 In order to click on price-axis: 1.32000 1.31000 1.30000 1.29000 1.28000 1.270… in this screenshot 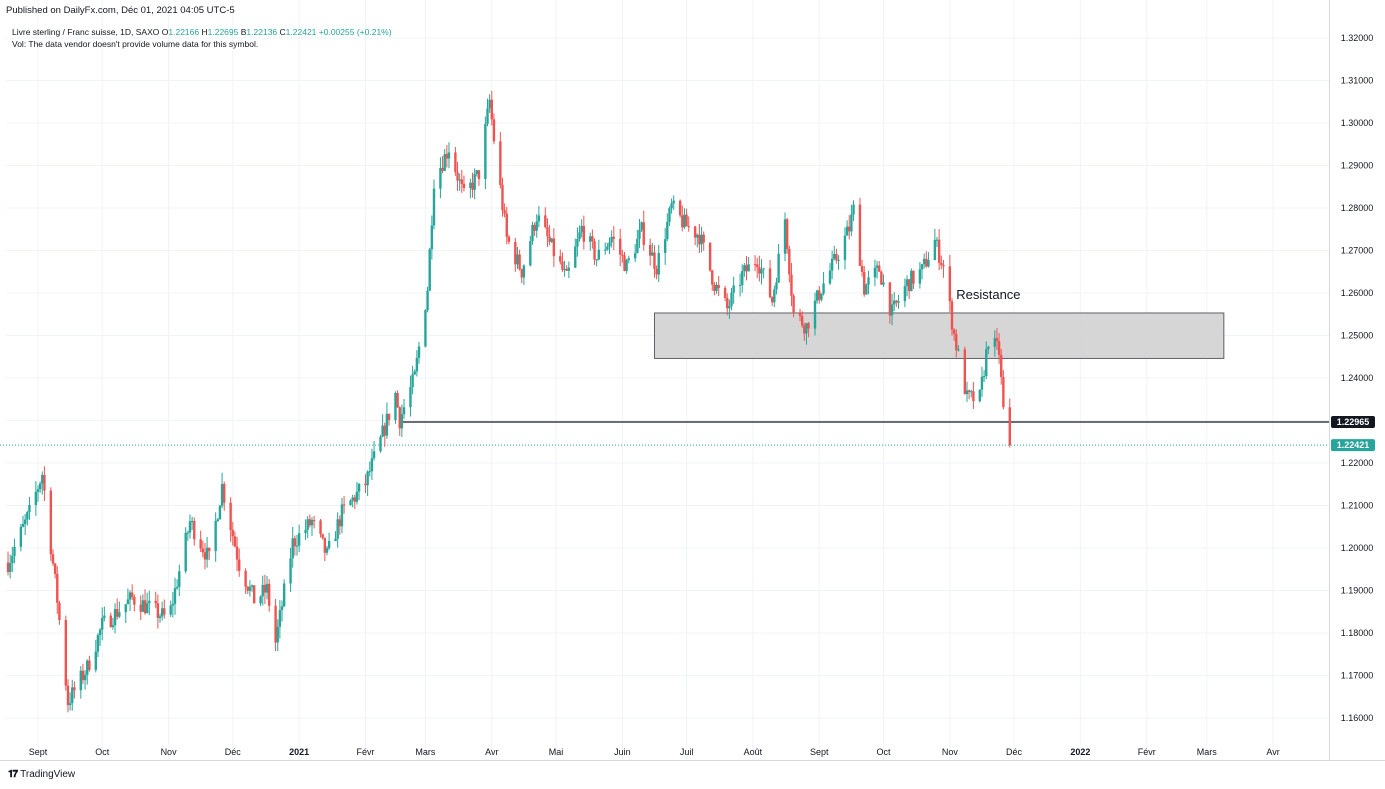, I will do `click(1357, 378)`.